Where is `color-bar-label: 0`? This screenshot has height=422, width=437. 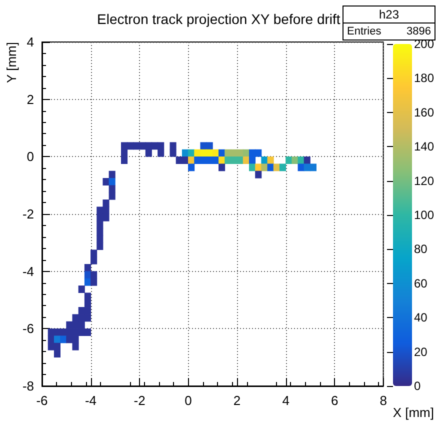
color-bar-label: 0 is located at coordinates (417, 386).